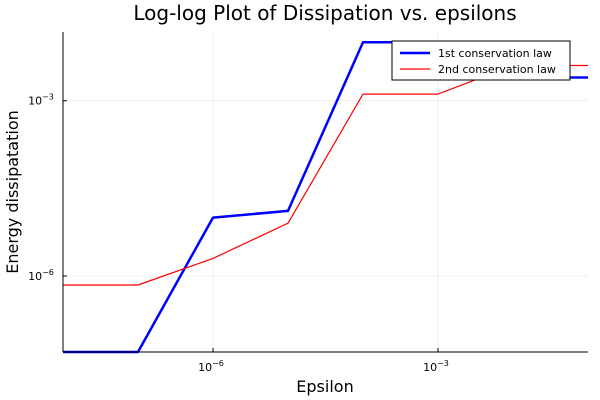 The height and width of the screenshot is (400, 600). Describe the element at coordinates (211, 366) in the screenshot. I see `x-tick-label-1: 10⁻⁶` at that location.